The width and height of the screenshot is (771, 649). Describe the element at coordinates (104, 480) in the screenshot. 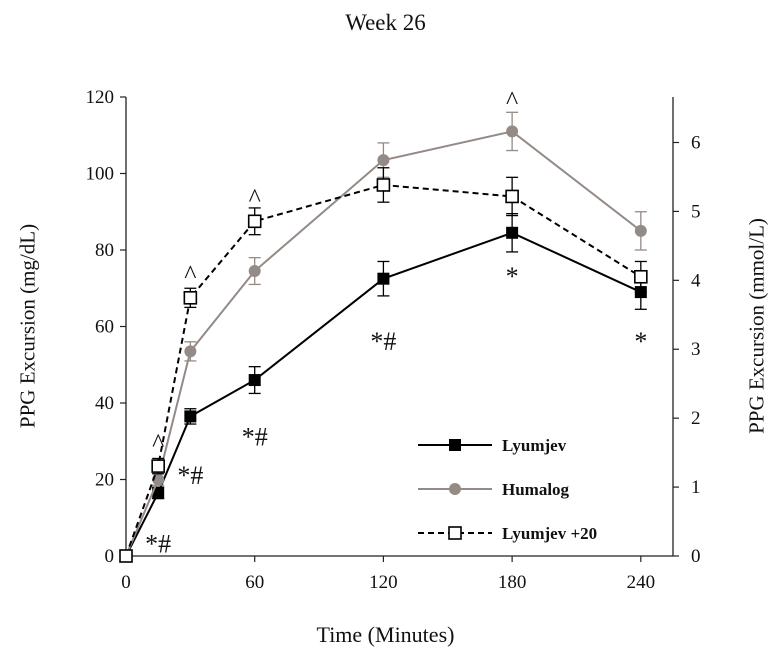

I see `y-tick-label: 20` at that location.